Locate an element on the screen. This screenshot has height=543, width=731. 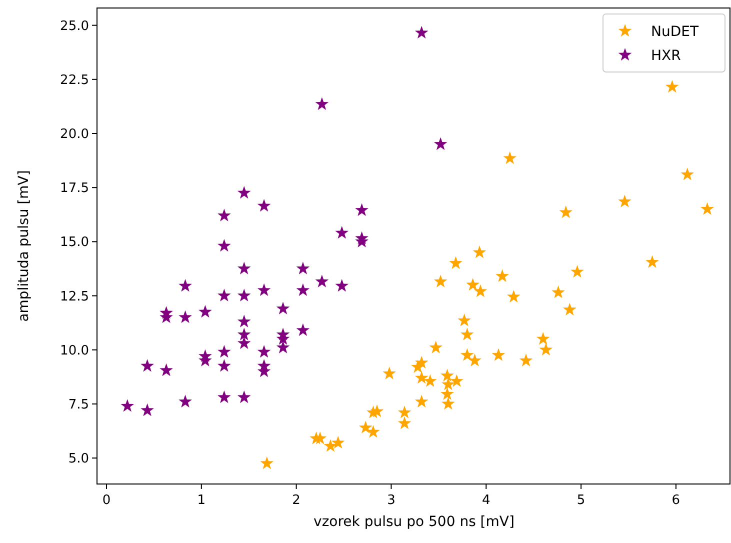
legend-label: HXR is located at coordinates (666, 56).